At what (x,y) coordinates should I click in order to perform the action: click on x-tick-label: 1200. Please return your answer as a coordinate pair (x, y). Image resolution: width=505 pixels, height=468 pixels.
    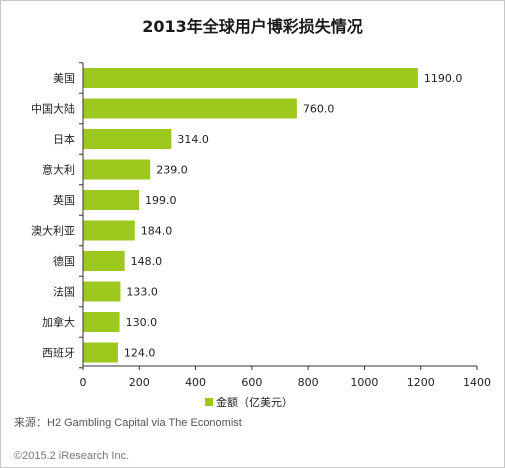
    Looking at the image, I should click on (421, 382).